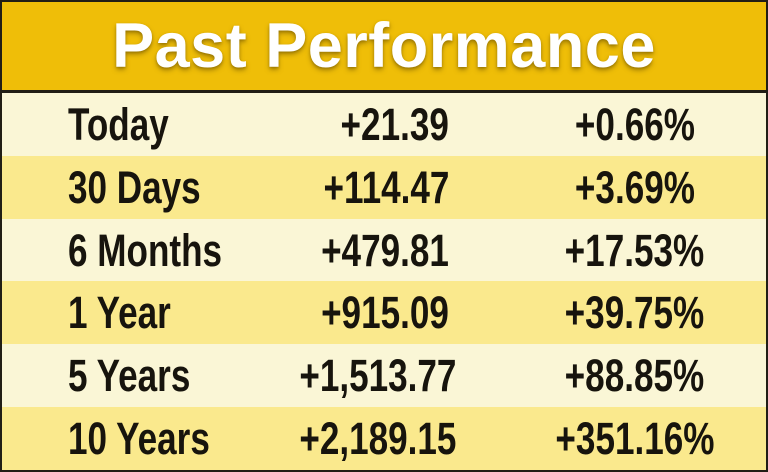 The width and height of the screenshot is (768, 472). Describe the element at coordinates (378, 439) in the screenshot. I see `point-change-value: +2,189.15` at that location.